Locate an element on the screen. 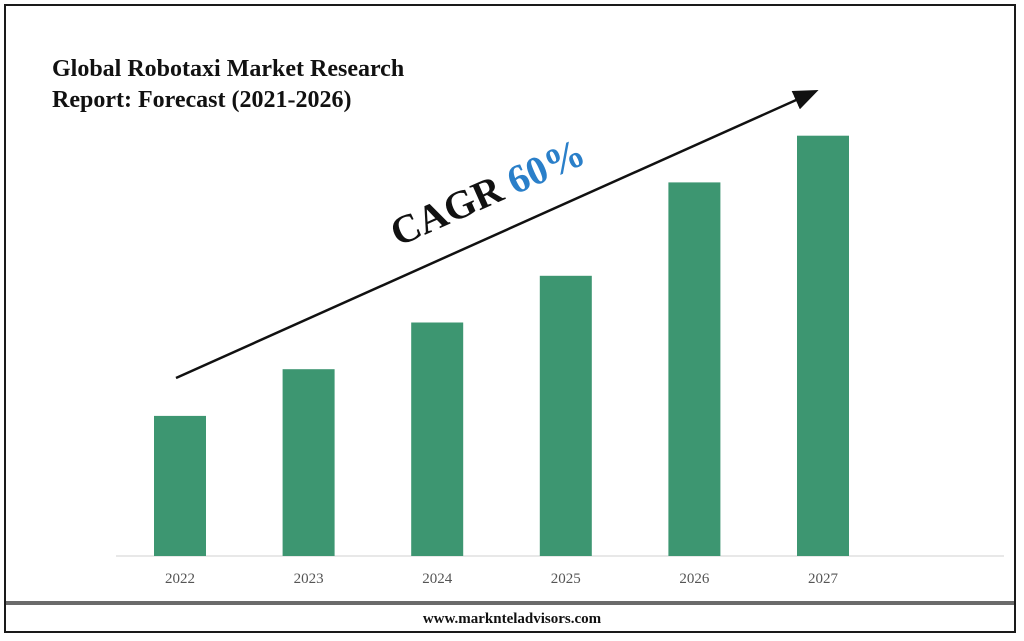 The image size is (1024, 641). x-tick-label: 2022 is located at coordinates (180, 579).